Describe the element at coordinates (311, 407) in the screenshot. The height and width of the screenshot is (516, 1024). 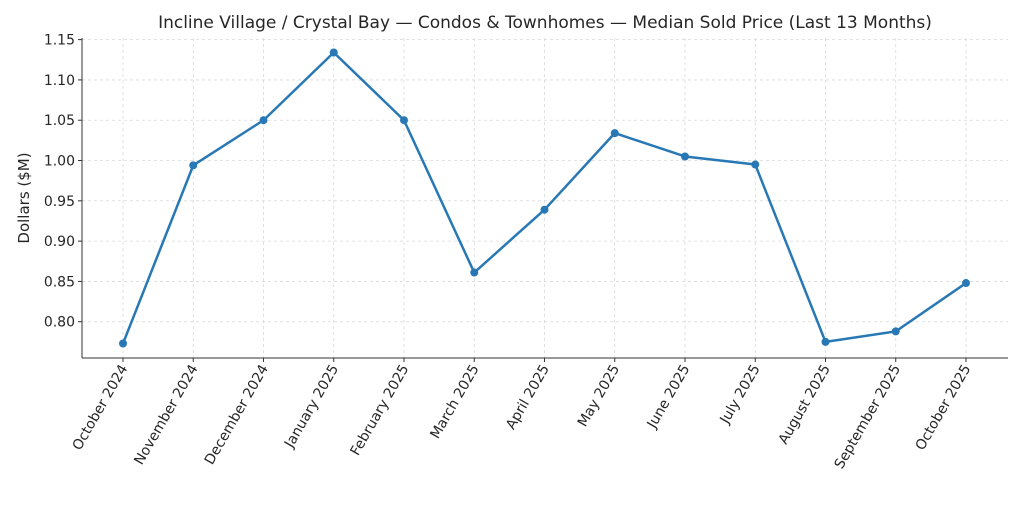
I see `x-tick-label: January 2025` at that location.